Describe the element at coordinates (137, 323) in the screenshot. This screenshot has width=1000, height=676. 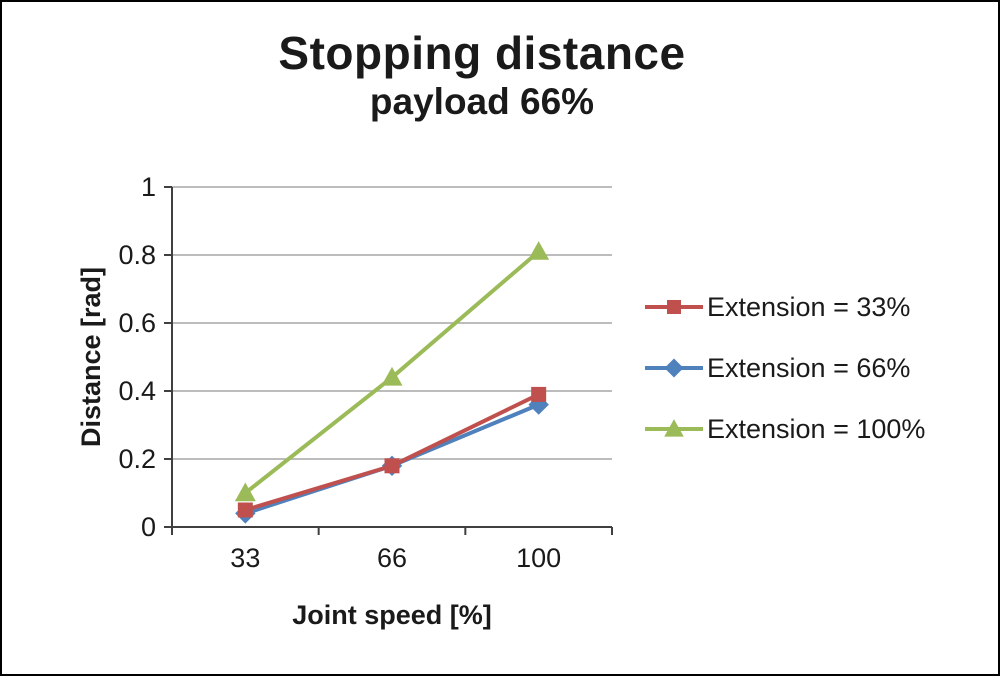
I see `svg-text: 0.6` at that location.